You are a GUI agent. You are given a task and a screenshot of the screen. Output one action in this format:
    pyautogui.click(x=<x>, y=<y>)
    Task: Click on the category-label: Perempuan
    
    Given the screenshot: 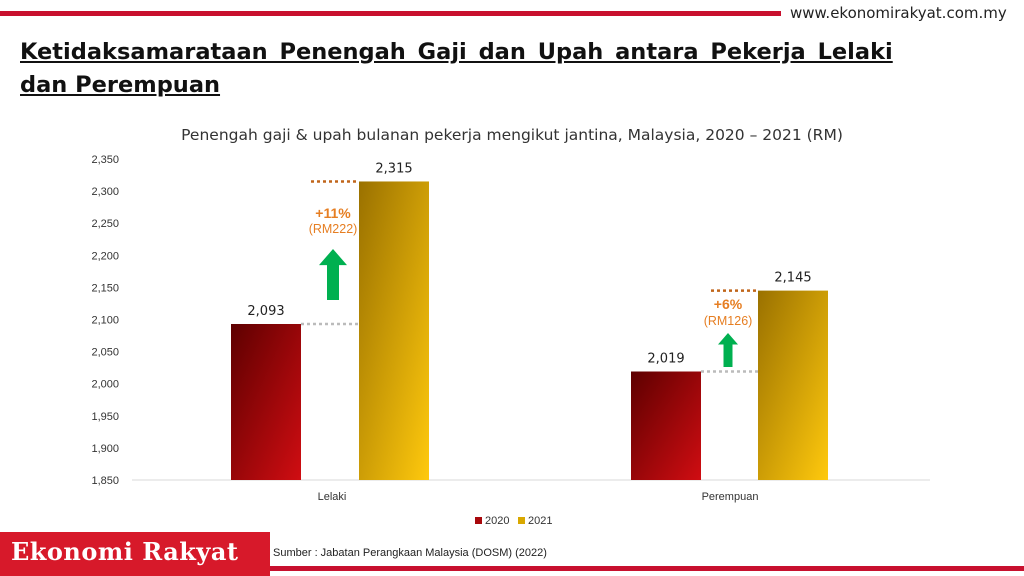 What is the action you would take?
    pyautogui.click(x=730, y=497)
    